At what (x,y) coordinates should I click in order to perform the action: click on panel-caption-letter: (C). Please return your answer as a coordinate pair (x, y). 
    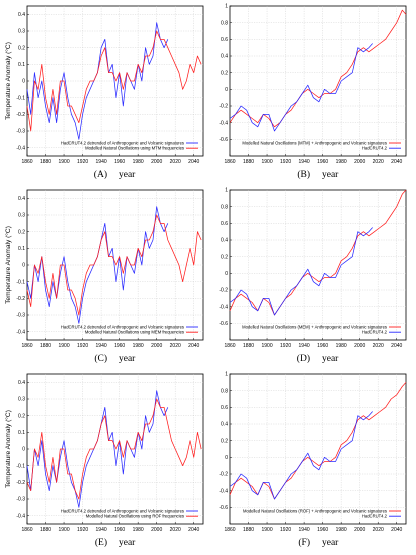
    Looking at the image, I should click on (100, 358).